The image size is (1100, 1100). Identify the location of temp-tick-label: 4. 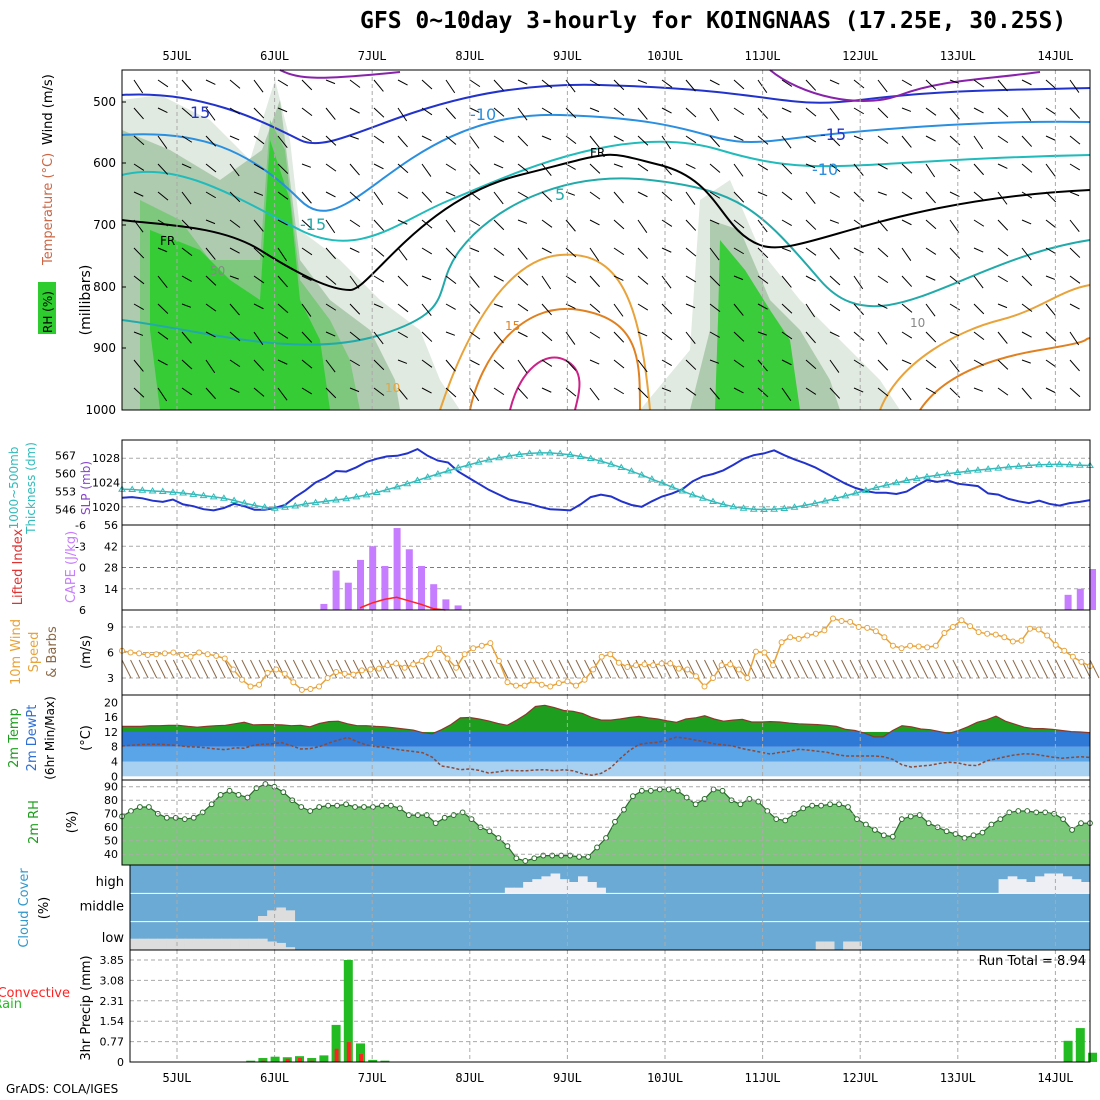
(114, 762).